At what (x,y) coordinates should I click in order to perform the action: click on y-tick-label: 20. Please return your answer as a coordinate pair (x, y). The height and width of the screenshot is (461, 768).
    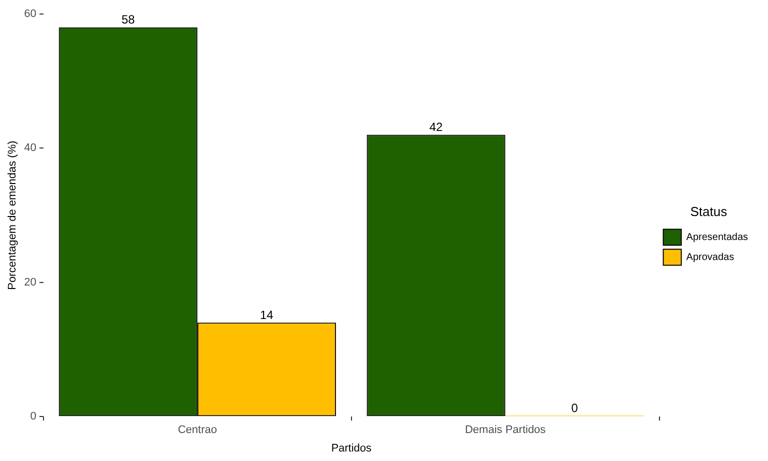
    Looking at the image, I should click on (30, 282).